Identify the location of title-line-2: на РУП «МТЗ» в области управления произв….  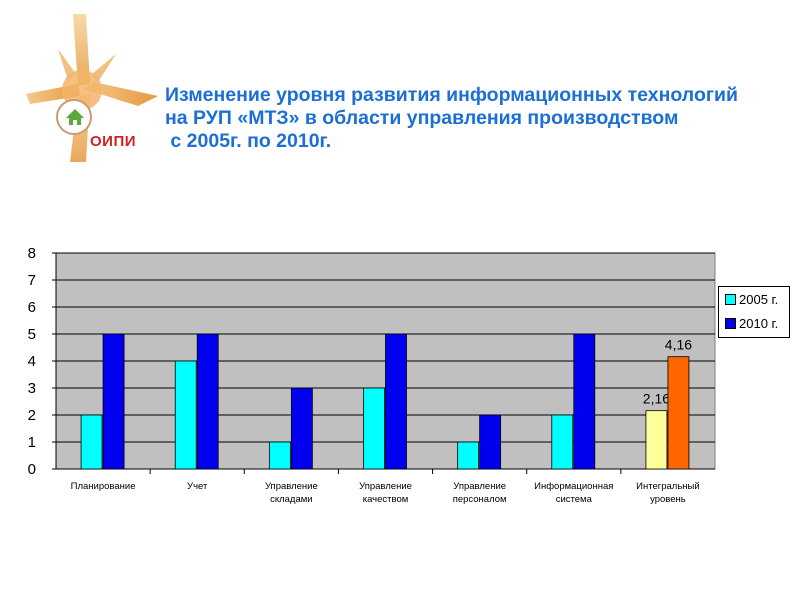
(422, 118).